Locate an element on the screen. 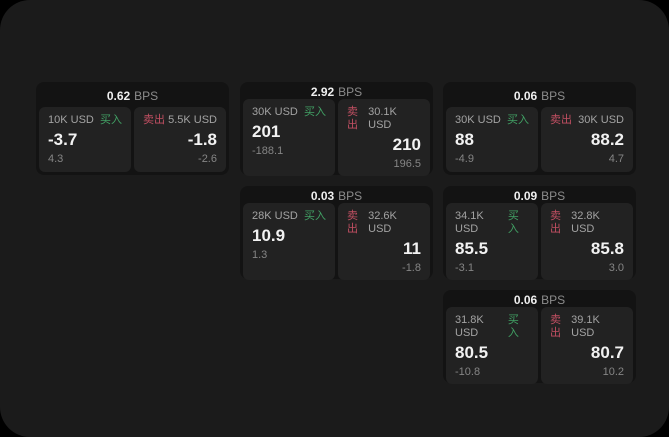  buy-delta: -188.1 is located at coordinates (268, 151).